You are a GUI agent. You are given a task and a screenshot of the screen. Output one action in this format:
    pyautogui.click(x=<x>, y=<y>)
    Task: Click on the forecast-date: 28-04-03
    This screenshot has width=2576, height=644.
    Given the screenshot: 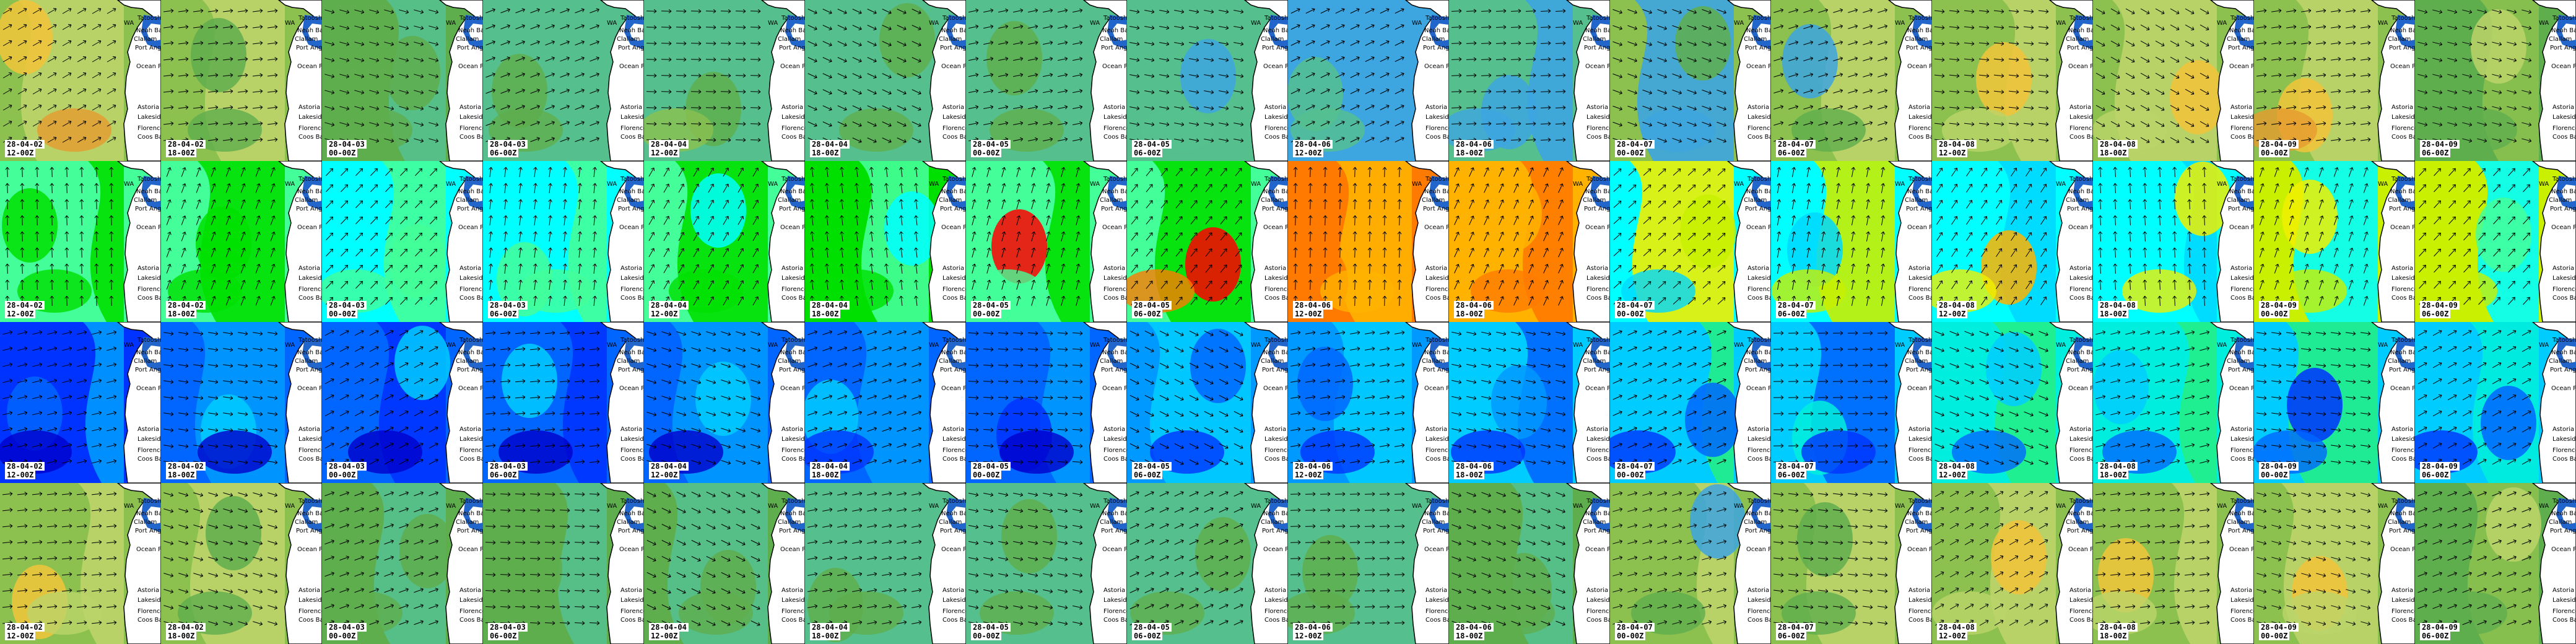 What is the action you would take?
    pyautogui.click(x=508, y=305)
    